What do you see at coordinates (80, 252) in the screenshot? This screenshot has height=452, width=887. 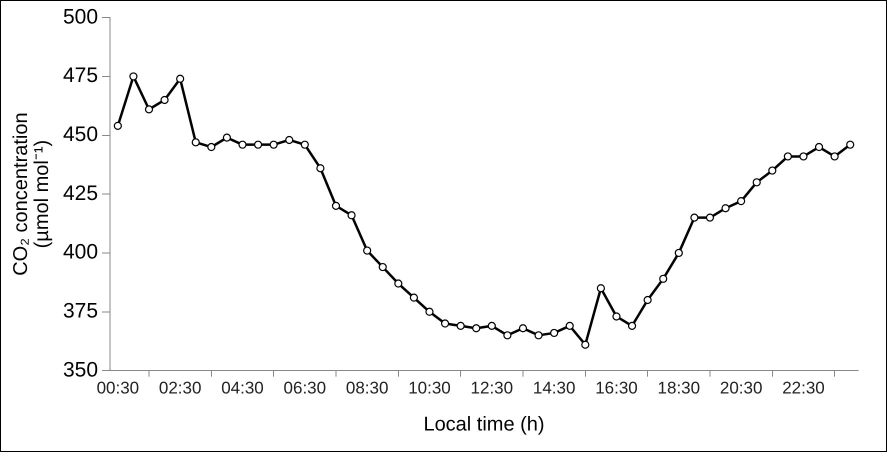 I see `y-tick-label: 400` at bounding box center [80, 252].